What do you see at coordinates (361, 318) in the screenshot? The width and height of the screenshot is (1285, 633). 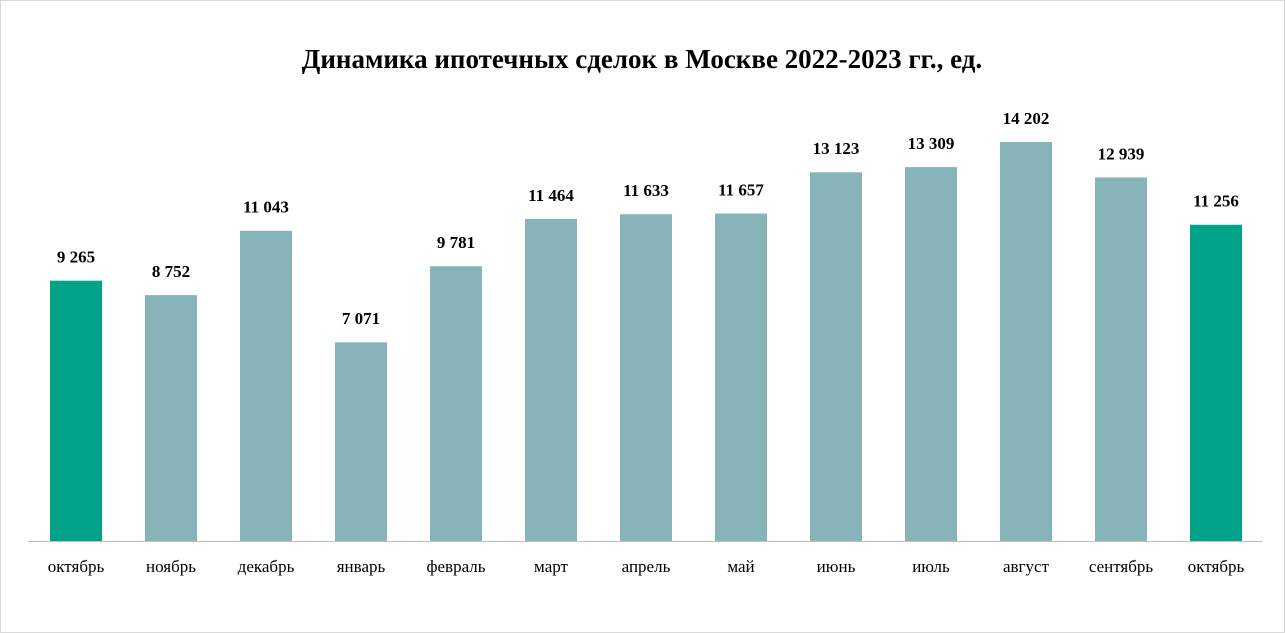 I see `value-label: 7 071` at bounding box center [361, 318].